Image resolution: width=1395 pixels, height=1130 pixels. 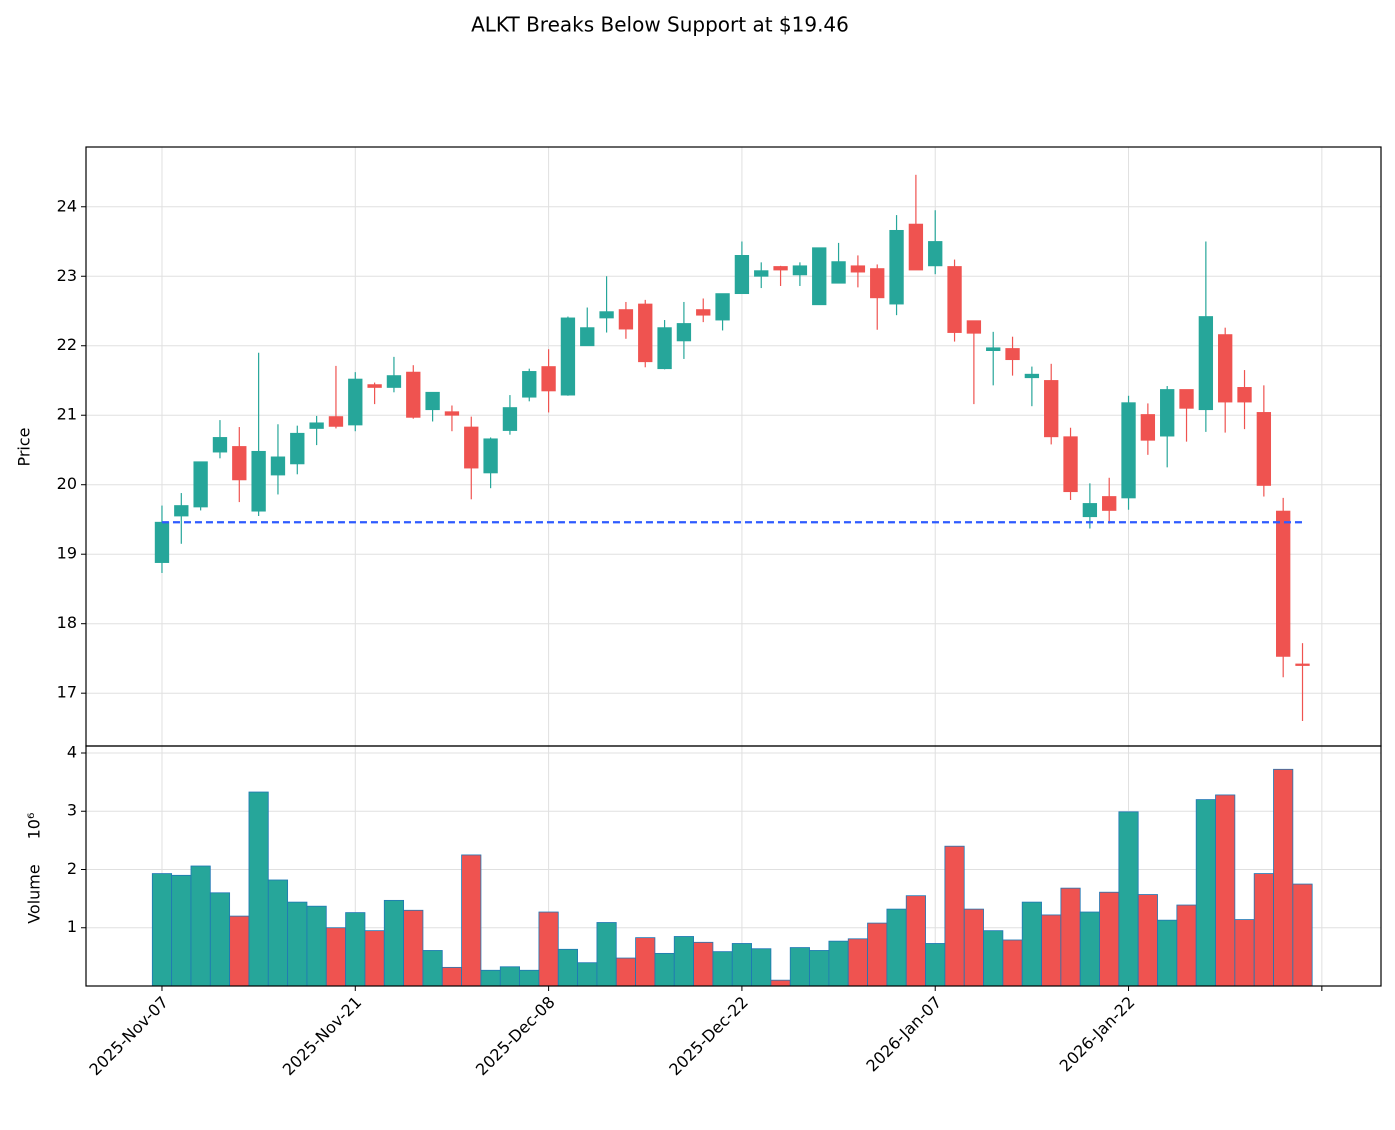 What do you see at coordinates (515, 1036) in the screenshot?
I see `x-tick-label: 2025-Dec-08` at bounding box center [515, 1036].